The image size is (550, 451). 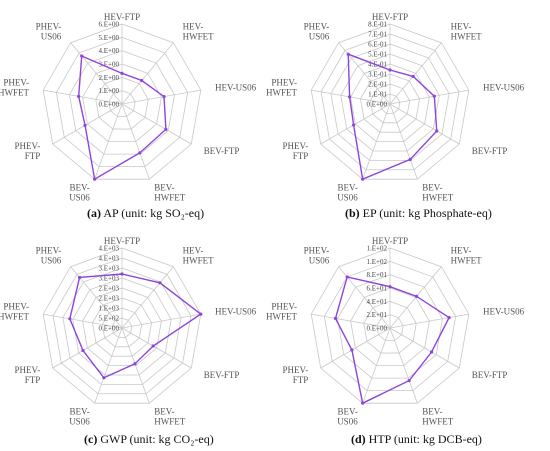 What do you see at coordinates (154, 213) in the screenshot?
I see `caption-a-text: AP (unit: kg SO₂-eq)` at bounding box center [154, 213].